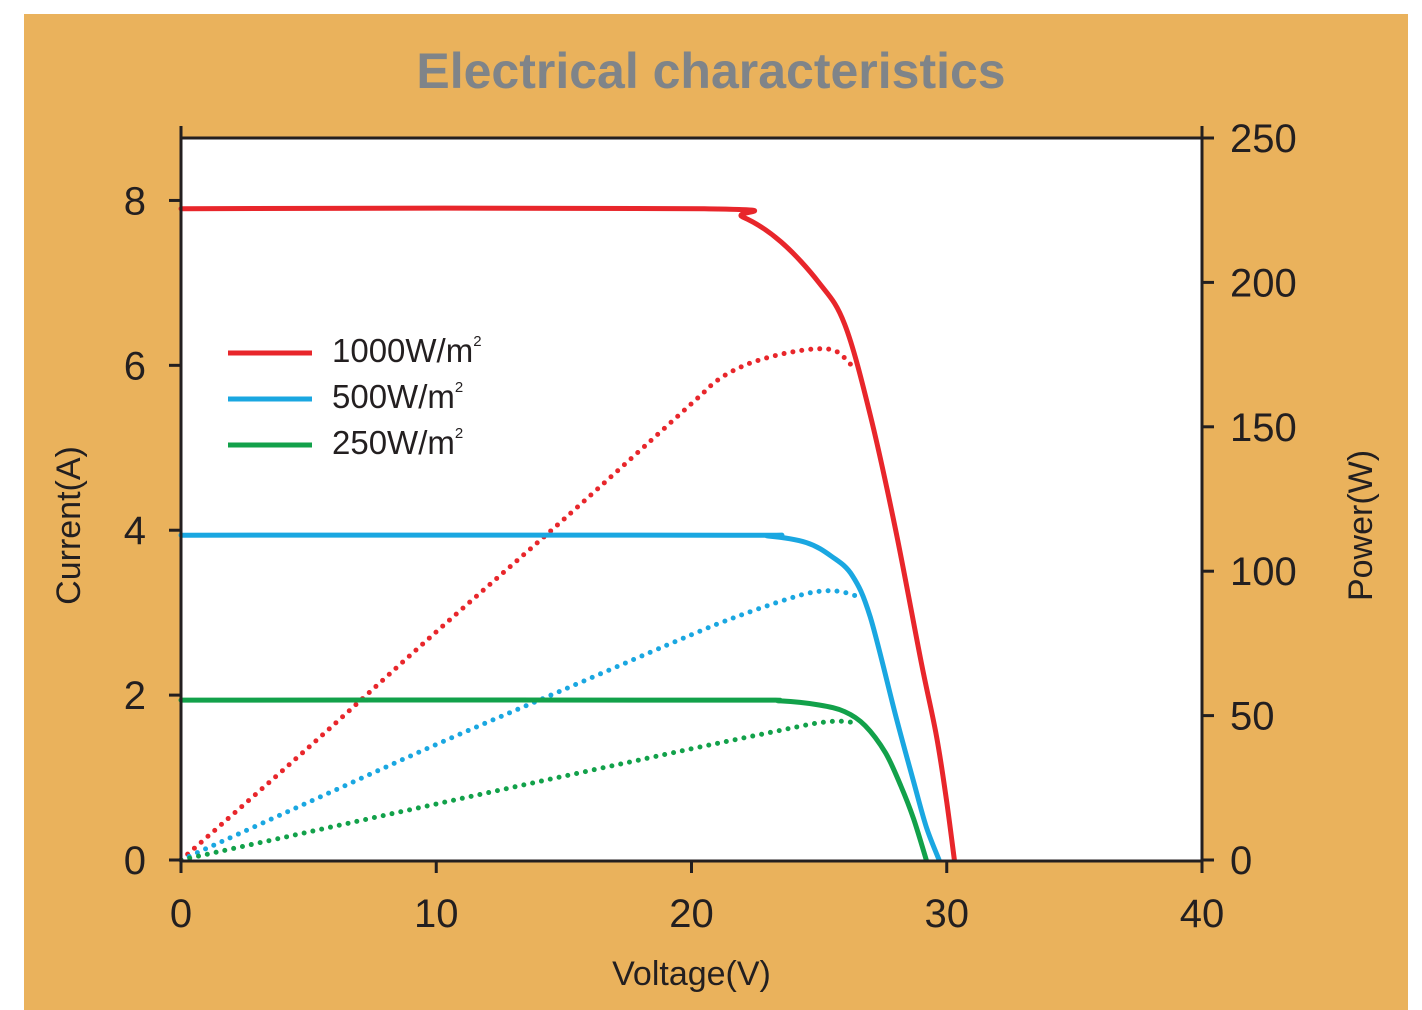  I want to click on y-tick-label: 8, so click(135, 201).